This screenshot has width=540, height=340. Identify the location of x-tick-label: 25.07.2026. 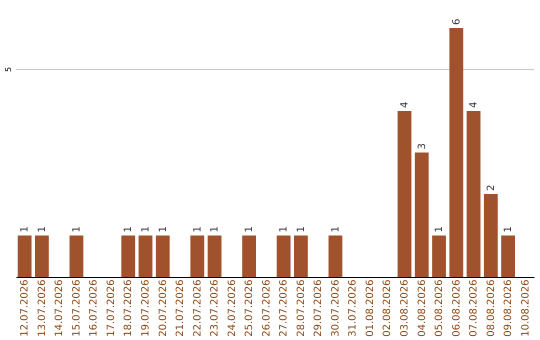
(250, 308).